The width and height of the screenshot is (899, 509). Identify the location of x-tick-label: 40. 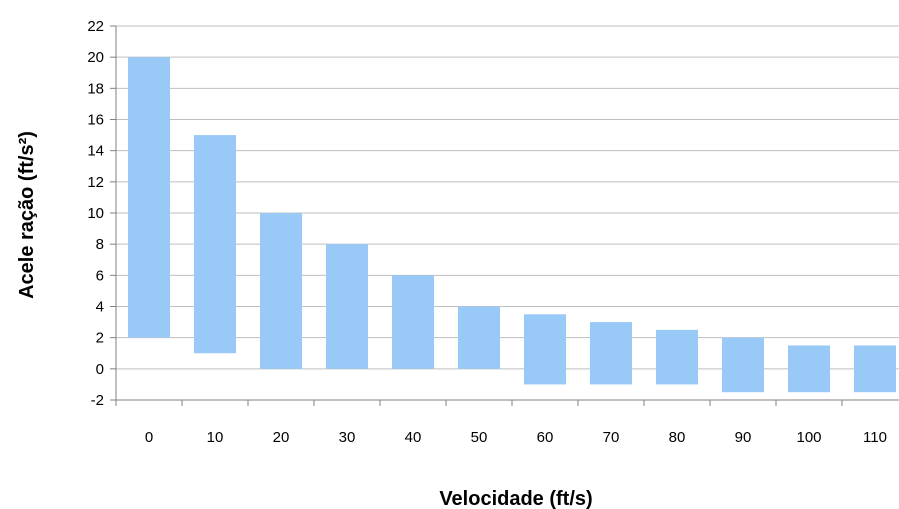
(413, 437).